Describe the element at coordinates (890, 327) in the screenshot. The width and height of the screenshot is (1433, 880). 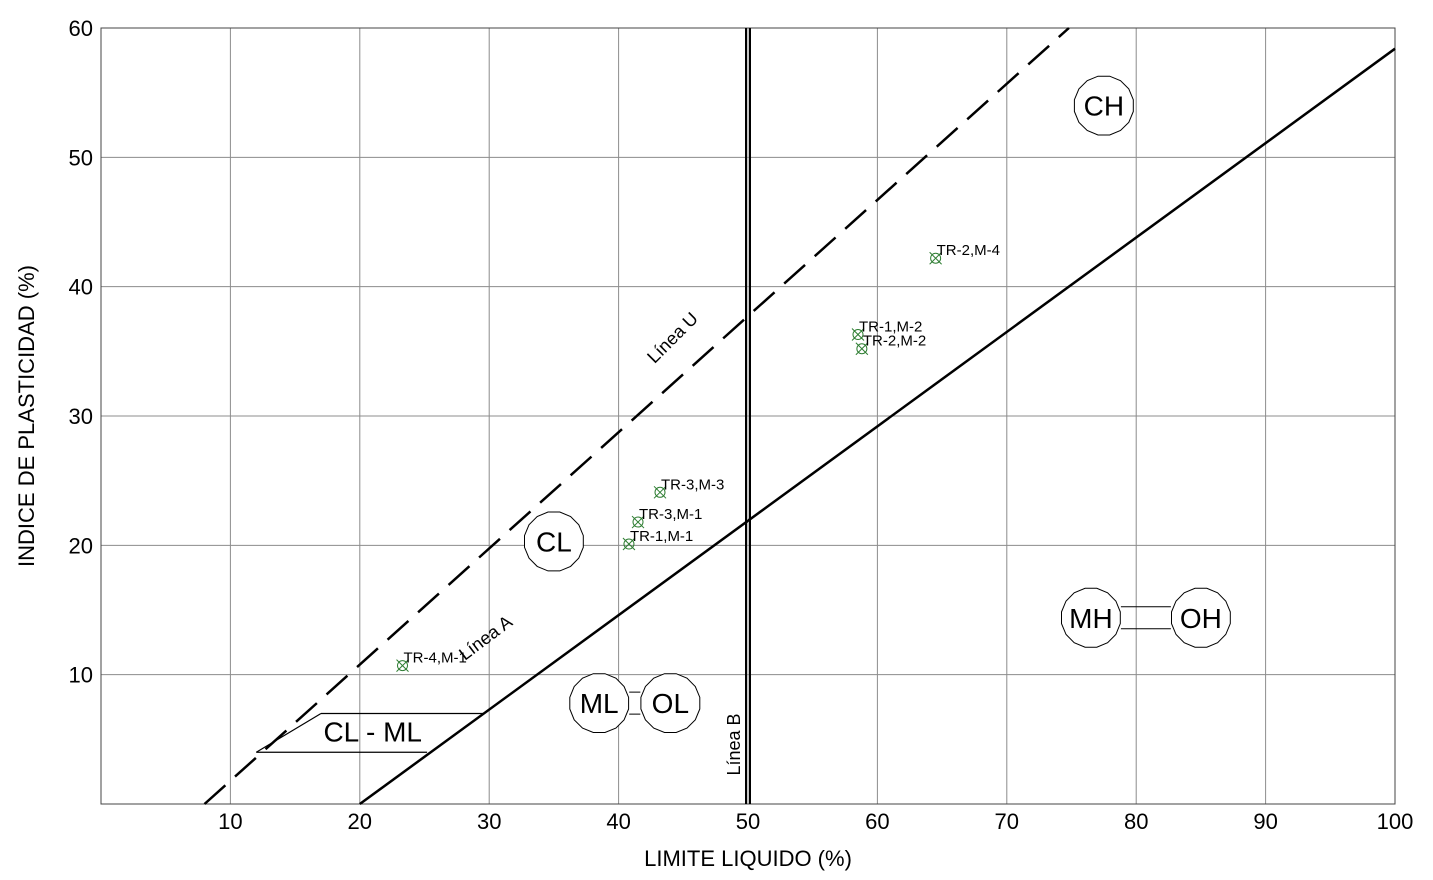
I see `data-point-label: TR-1,M-2` at that location.